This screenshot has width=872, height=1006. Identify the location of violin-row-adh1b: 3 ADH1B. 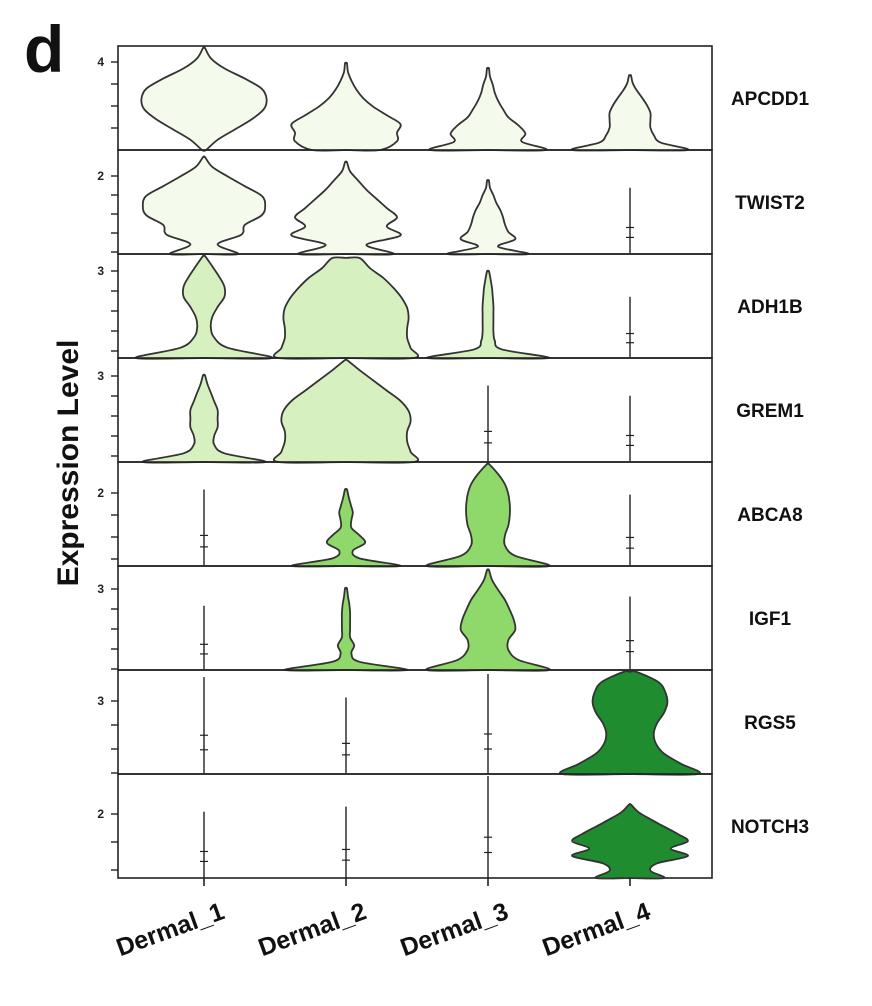
(450, 306).